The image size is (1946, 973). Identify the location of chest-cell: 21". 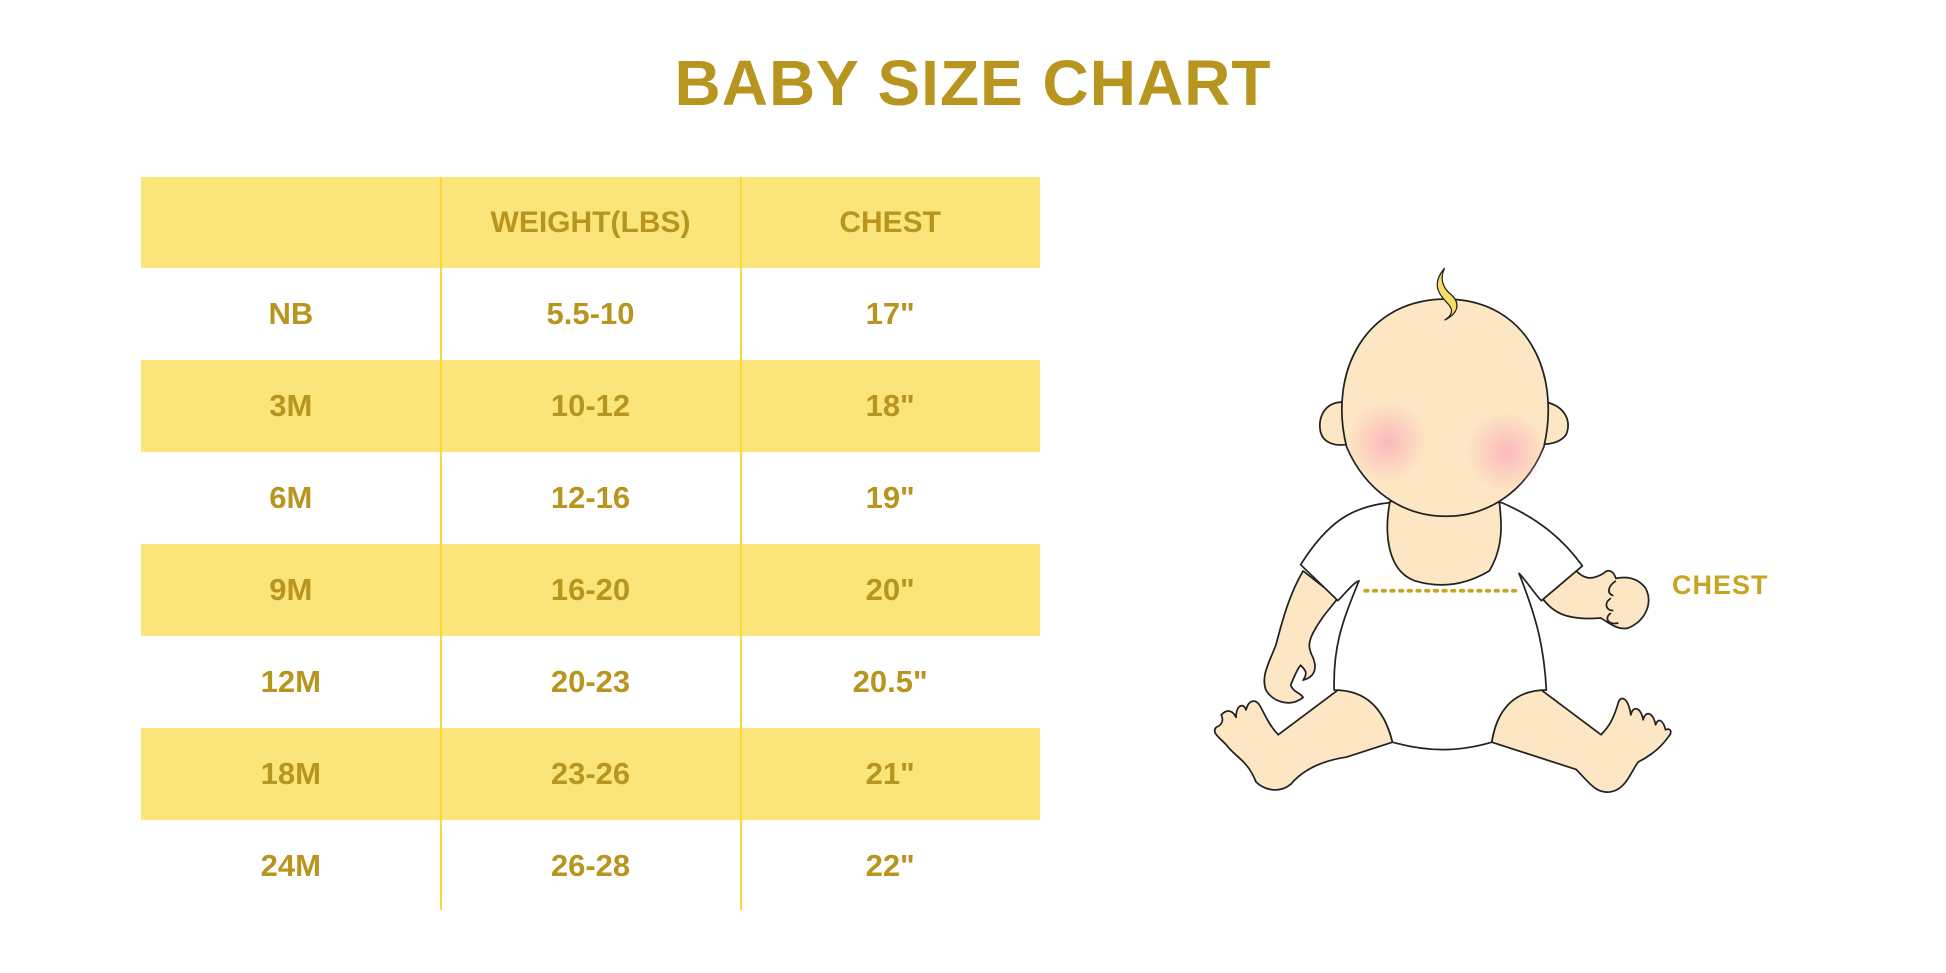
(890, 773).